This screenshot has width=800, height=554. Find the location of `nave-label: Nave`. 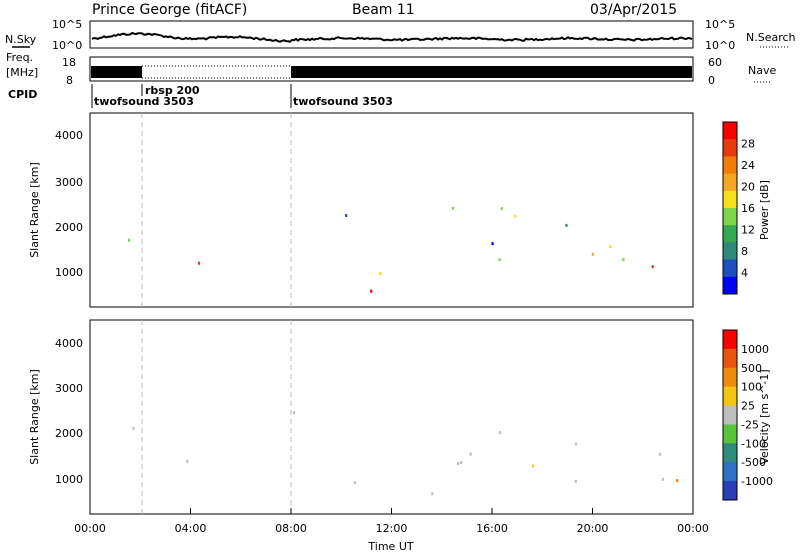

nave-label: Nave is located at coordinates (762, 70).